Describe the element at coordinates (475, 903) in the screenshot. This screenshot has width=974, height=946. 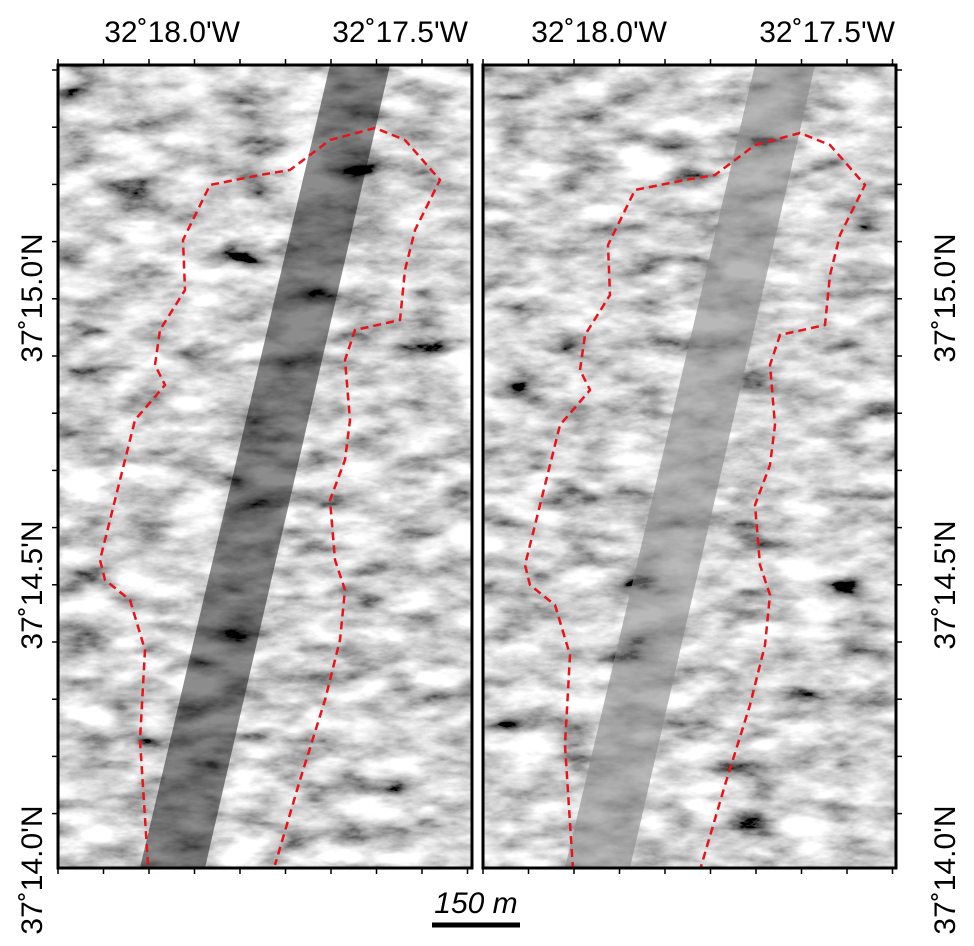
I see `scale-label: 150 m` at that location.